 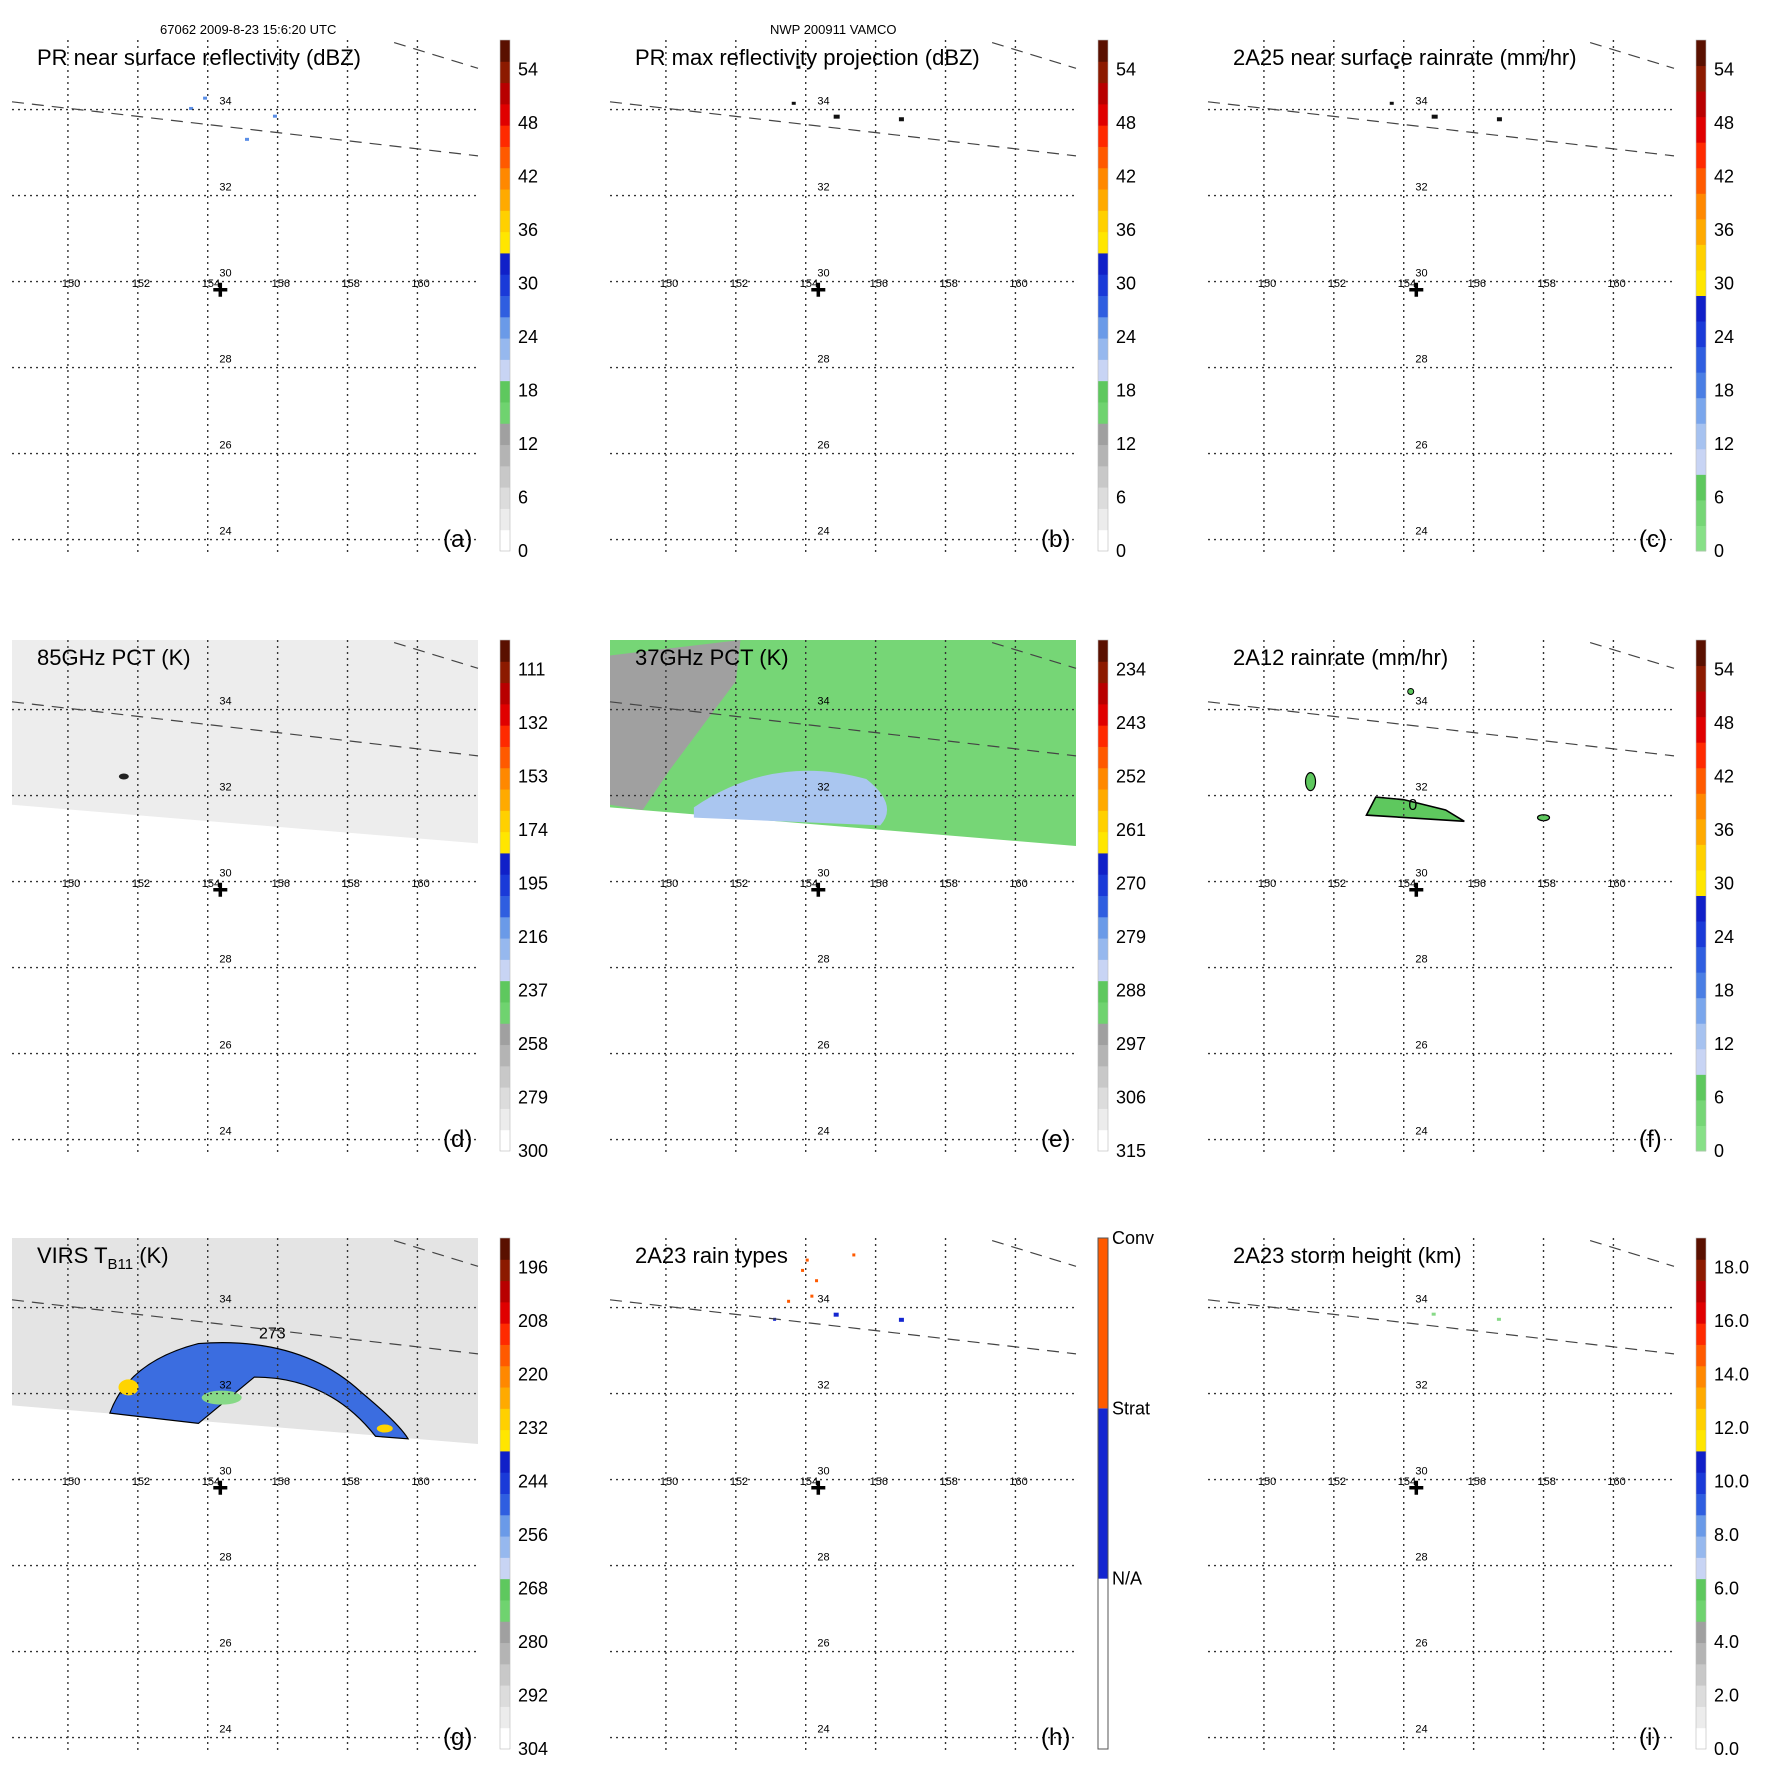 What do you see at coordinates (533, 830) in the screenshot?
I see `colorbar-tick-label: 174` at bounding box center [533, 830].